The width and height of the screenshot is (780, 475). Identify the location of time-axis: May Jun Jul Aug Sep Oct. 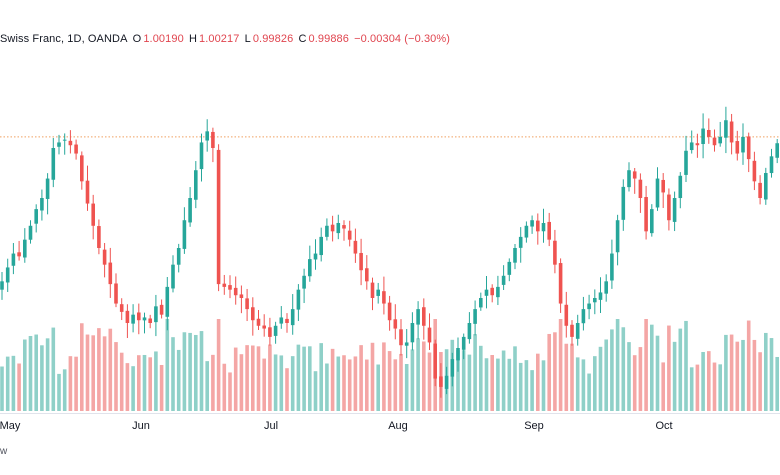
(390, 427).